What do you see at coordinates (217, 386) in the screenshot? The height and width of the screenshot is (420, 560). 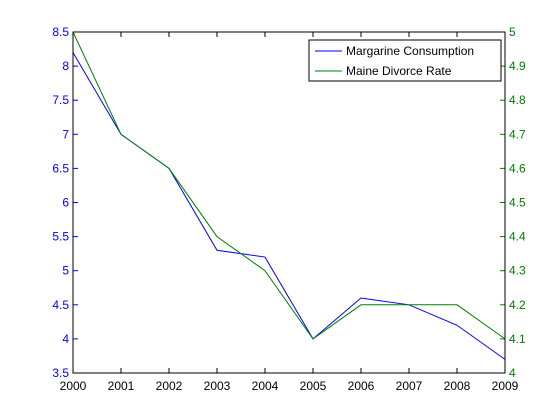 I see `x-tick-label: 2003` at bounding box center [217, 386].